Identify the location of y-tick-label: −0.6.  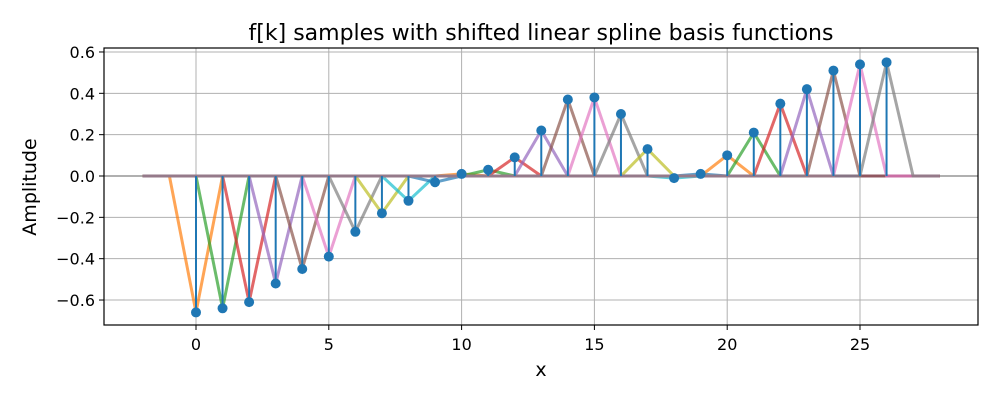
(75, 300).